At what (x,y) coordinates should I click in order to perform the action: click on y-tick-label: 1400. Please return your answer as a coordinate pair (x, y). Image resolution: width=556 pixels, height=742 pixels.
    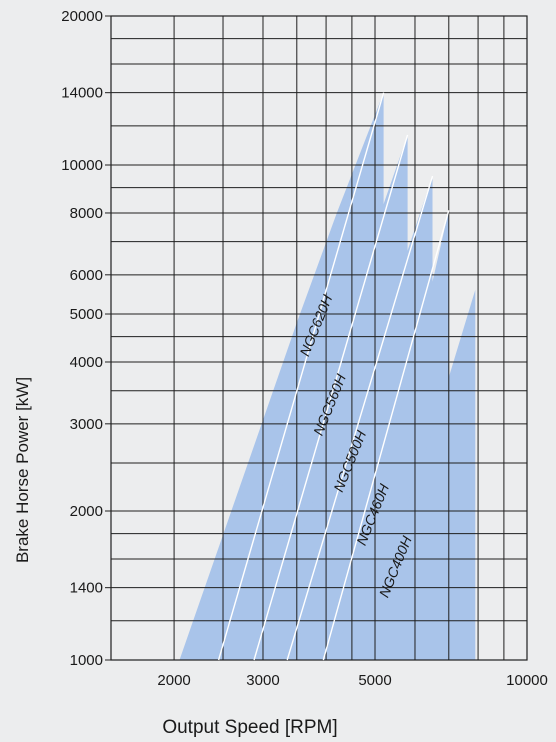
    Looking at the image, I should click on (86, 588).